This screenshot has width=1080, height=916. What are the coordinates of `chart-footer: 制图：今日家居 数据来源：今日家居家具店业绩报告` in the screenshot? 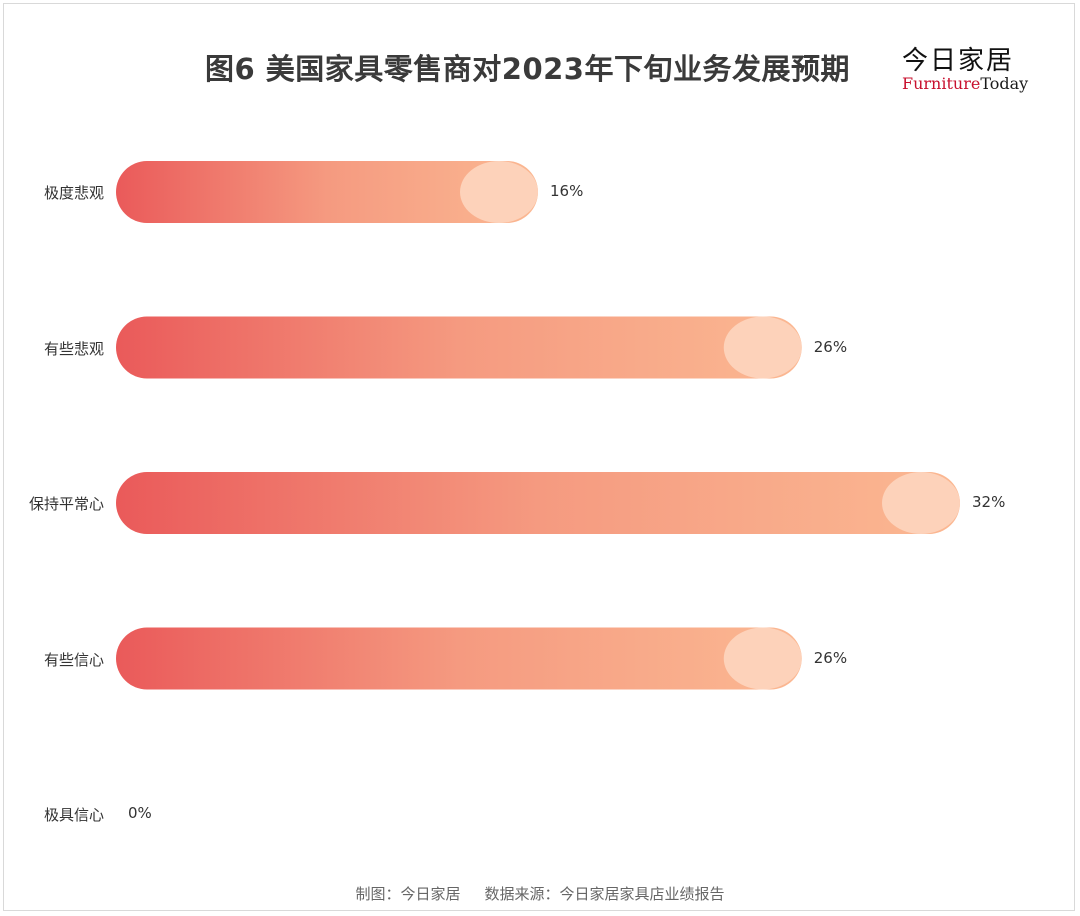 It's located at (540, 893).